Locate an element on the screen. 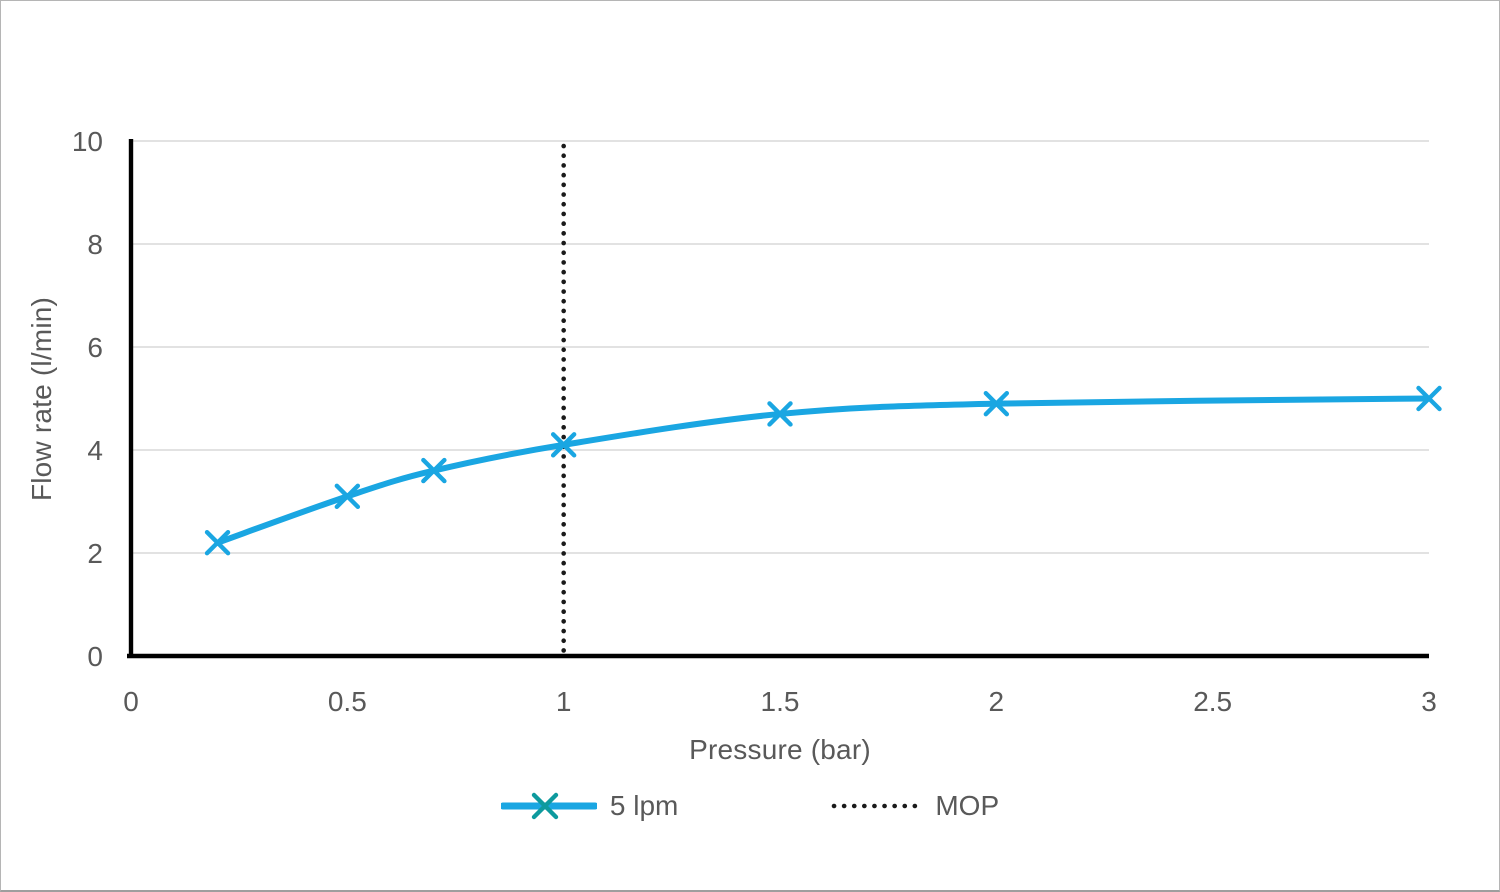 The image size is (1500, 892). legend-item-mop: MOP is located at coordinates (914, 806).